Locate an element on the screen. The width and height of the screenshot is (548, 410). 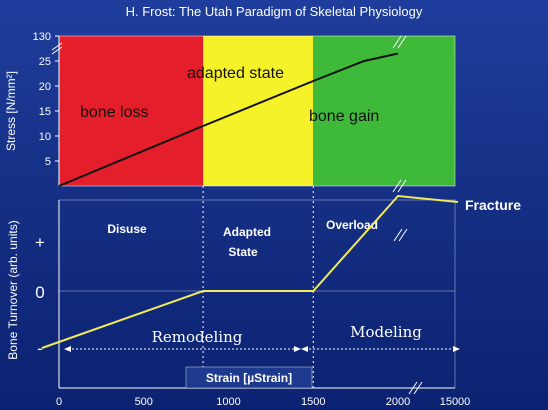
x-tick-label: 15000 is located at coordinates (455, 402).